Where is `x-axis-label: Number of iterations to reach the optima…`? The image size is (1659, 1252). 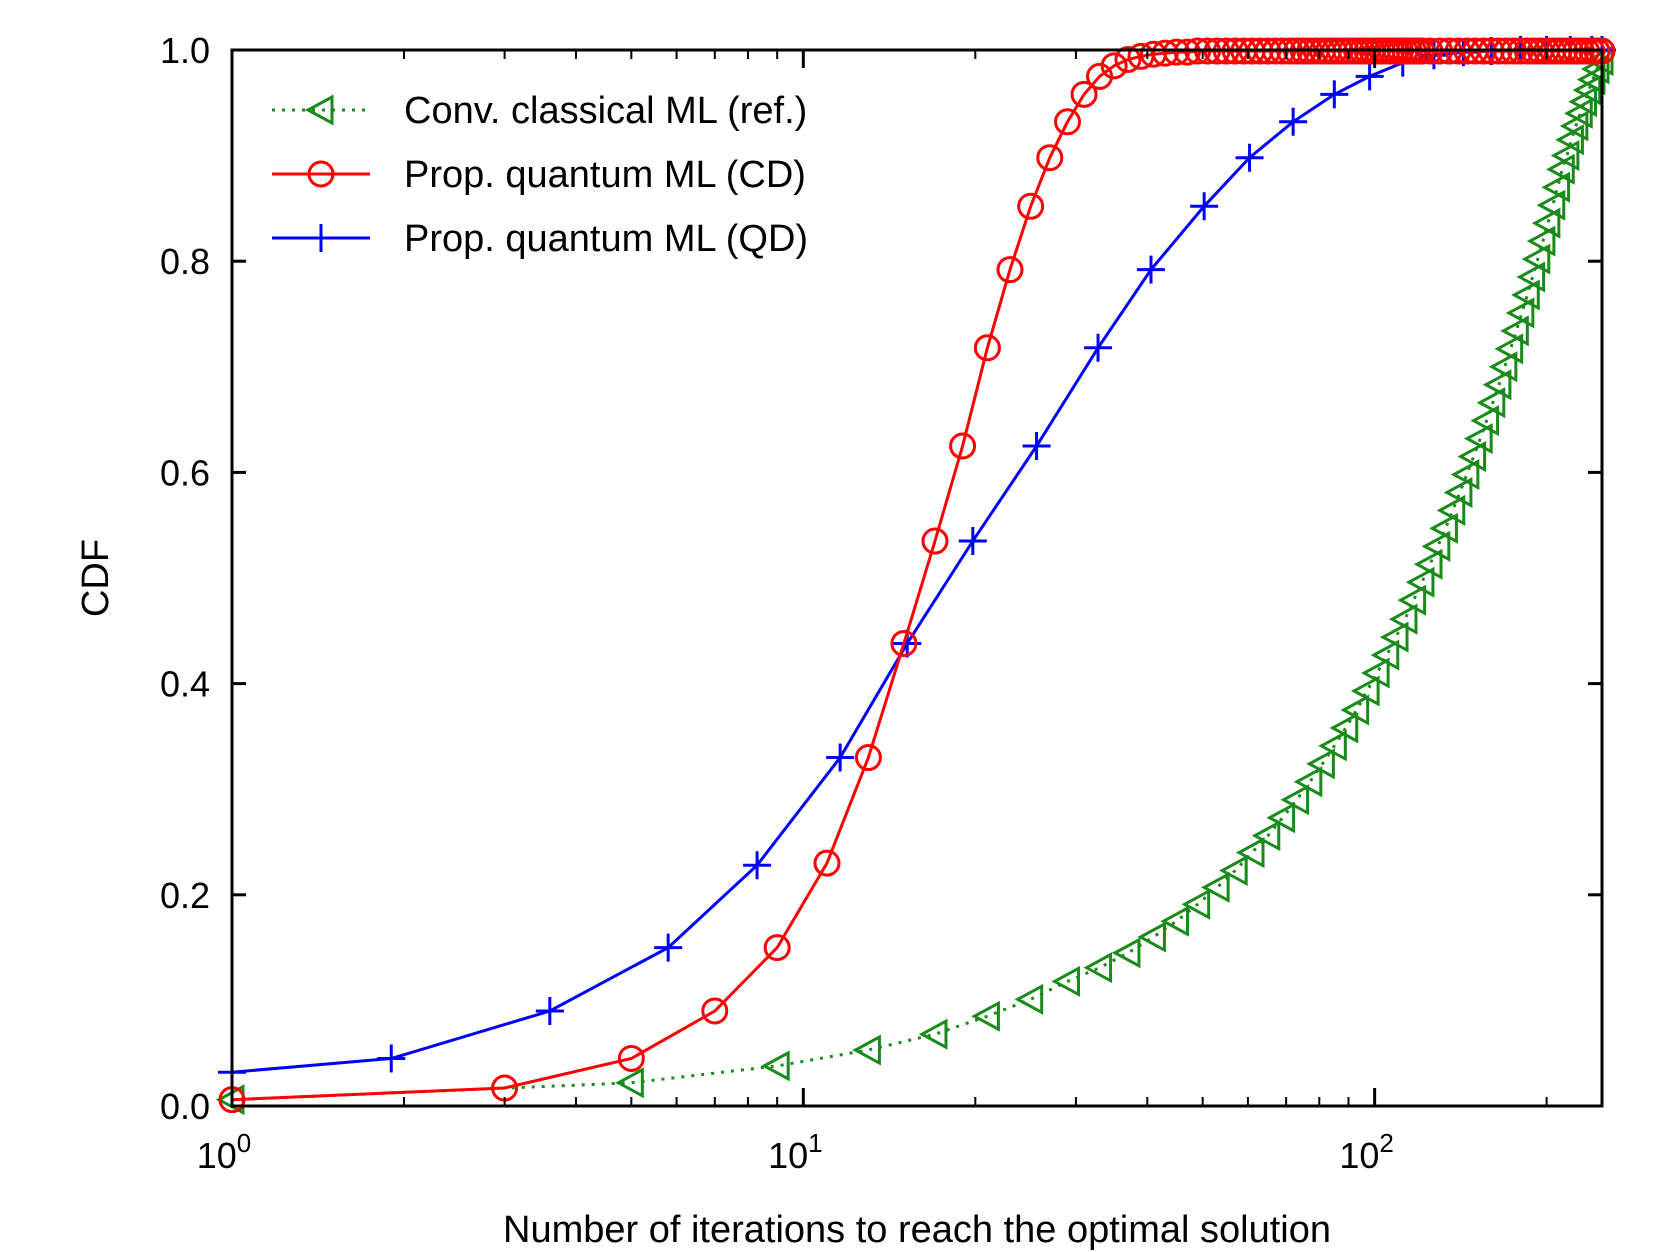
x-axis-label: Number of iterations to reach the optima… is located at coordinates (917, 1230).